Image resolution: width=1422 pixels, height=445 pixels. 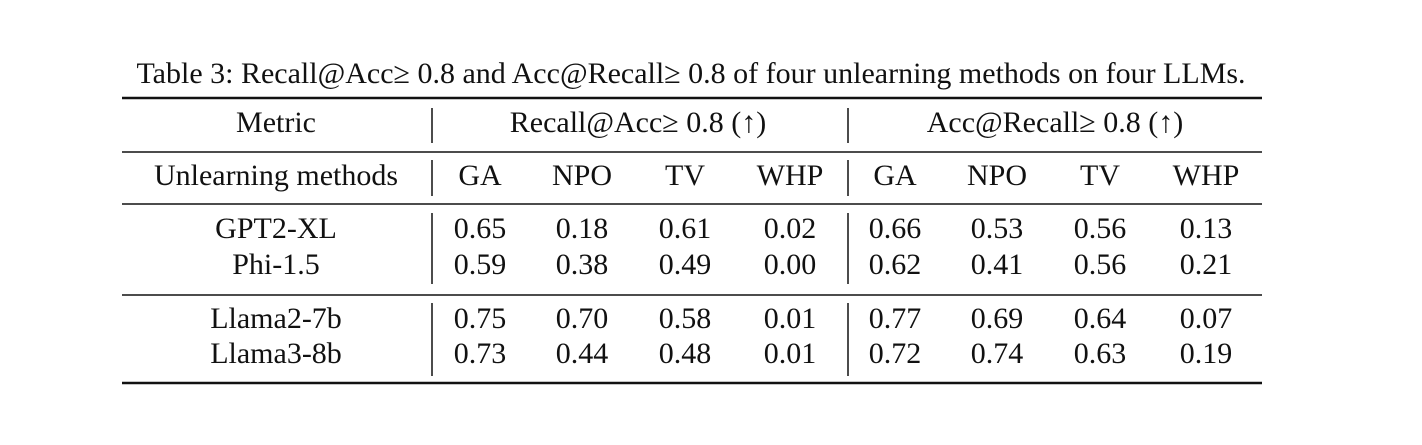 What do you see at coordinates (276, 122) in the screenshot?
I see `header-cell: Metric` at bounding box center [276, 122].